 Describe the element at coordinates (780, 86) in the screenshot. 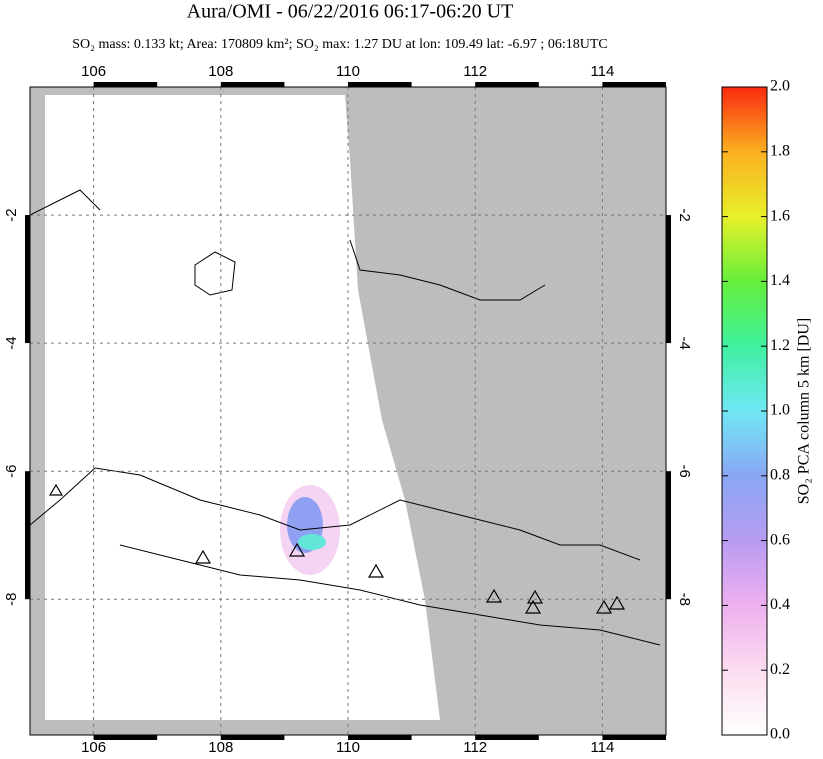

I see `colorbar-tick-label: 2.0` at that location.